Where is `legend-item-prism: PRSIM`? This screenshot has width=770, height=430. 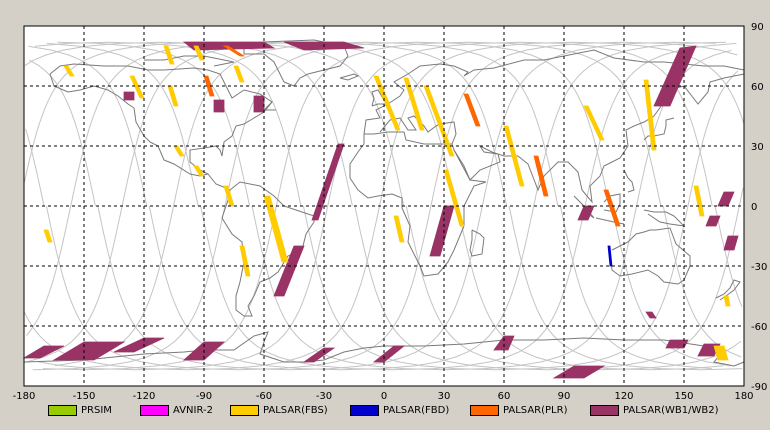 legend-item-prism: PRSIM is located at coordinates (80, 410).